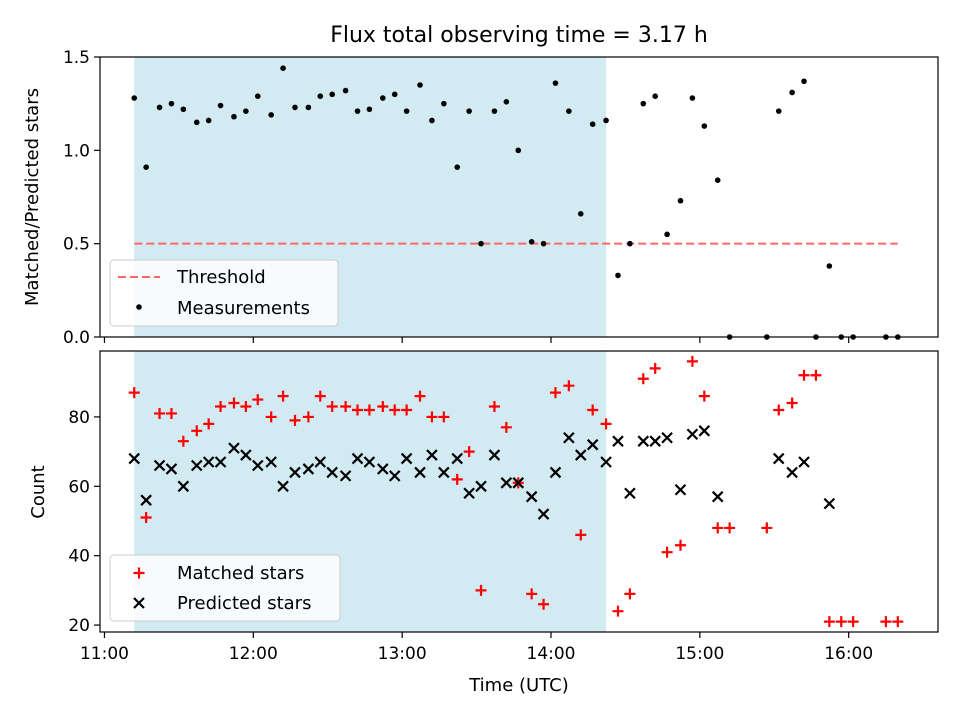  I want to click on x-tick-label: 11:00, so click(104, 654).